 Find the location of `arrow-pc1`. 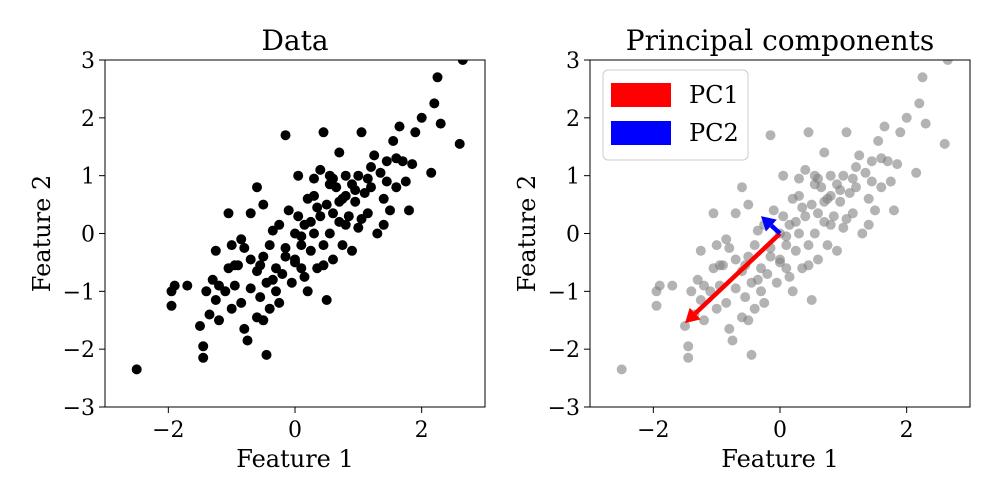

arrow-pc1 is located at coordinates (733, 277).